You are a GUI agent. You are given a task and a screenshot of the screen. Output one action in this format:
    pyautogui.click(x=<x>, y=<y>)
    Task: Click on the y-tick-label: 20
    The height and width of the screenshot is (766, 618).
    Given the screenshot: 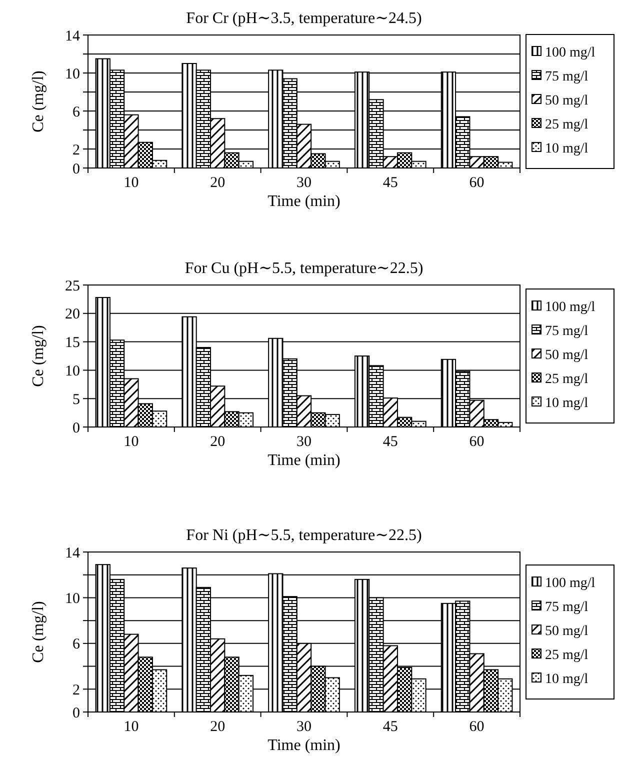 What is the action you would take?
    pyautogui.click(x=72, y=314)
    